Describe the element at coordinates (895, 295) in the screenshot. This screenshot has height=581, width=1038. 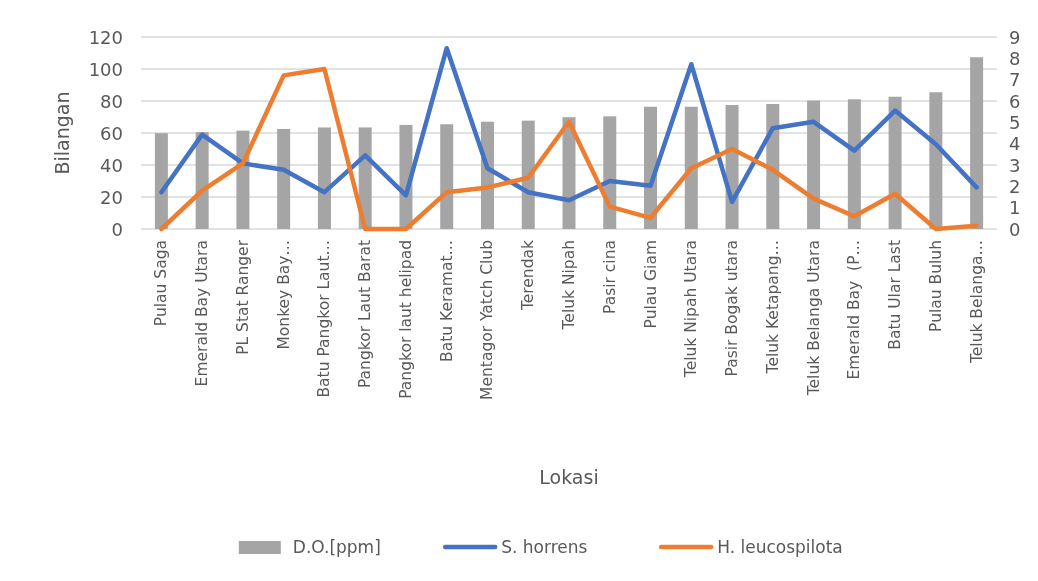
I see `x-tick-label: Batu Ular Last` at that location.